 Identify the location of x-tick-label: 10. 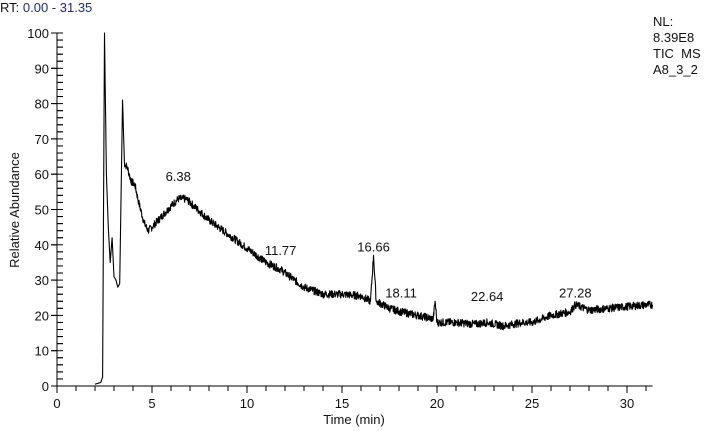
(247, 403).